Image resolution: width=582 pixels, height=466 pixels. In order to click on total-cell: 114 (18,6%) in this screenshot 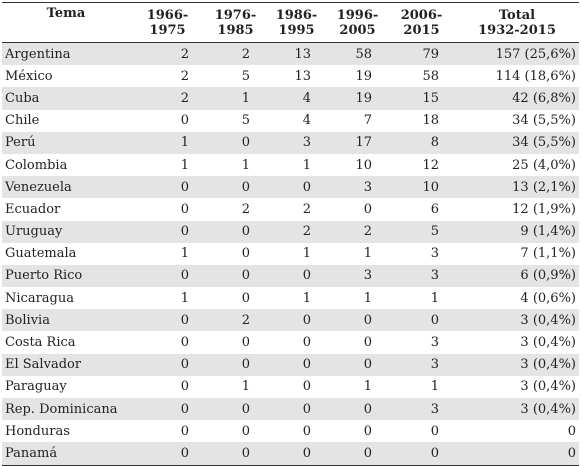, I will do `click(535, 76)`.